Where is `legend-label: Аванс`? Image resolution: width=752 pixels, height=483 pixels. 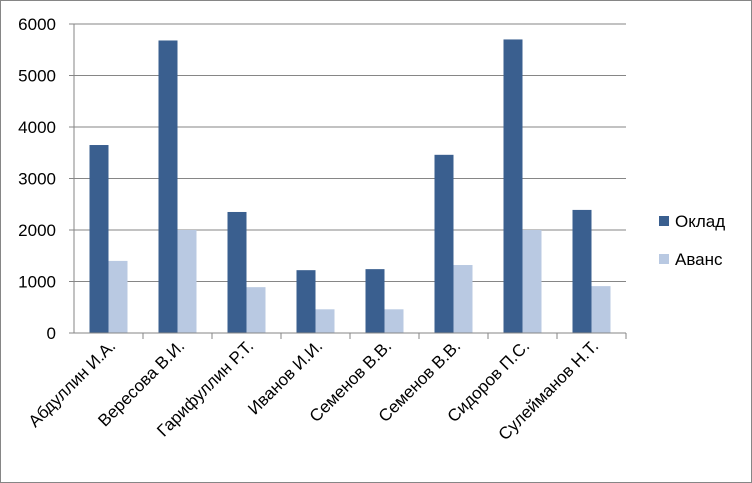 legend-label: Аванс is located at coordinates (699, 259).